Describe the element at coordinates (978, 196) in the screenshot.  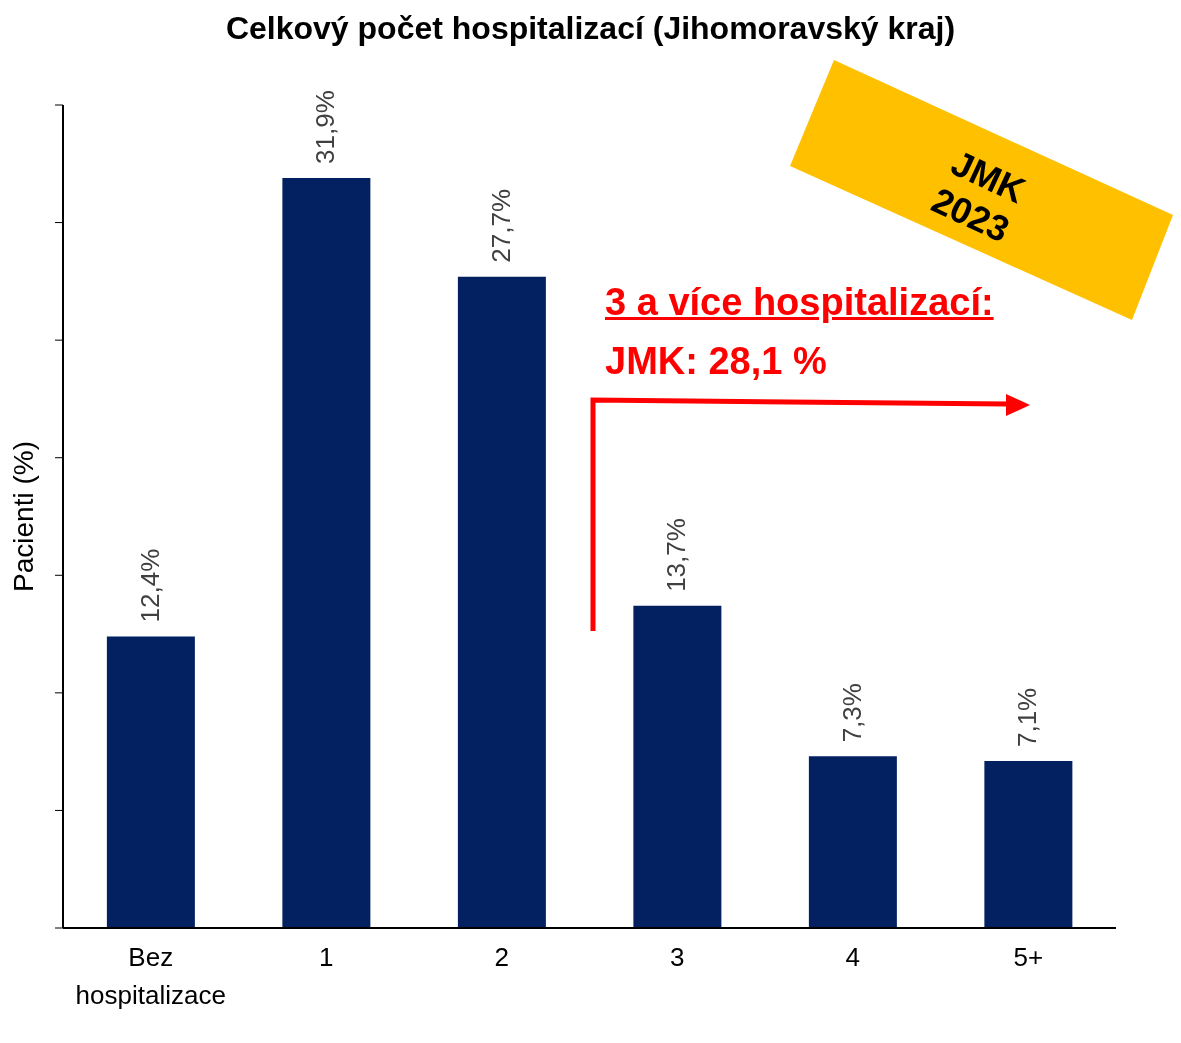
I see `annotation: JMK 2023` at that location.